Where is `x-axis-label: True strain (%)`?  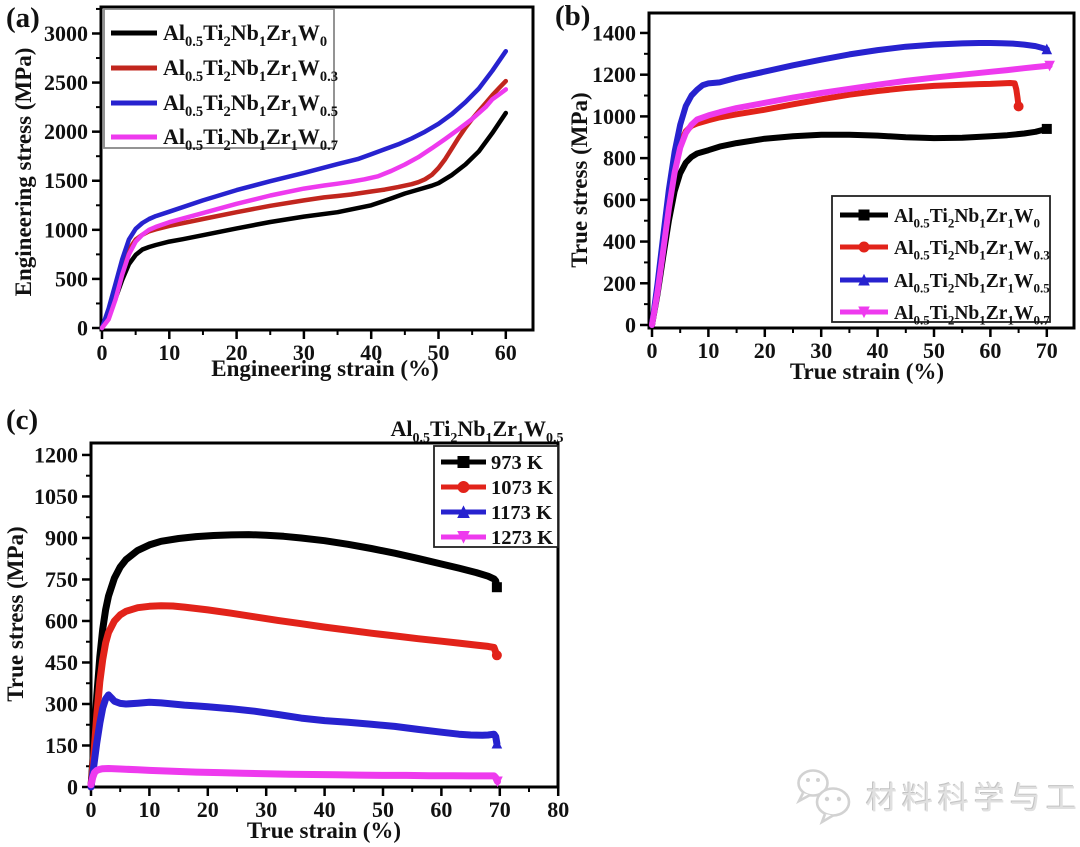 x-axis-label: True strain (%) is located at coordinates (867, 371).